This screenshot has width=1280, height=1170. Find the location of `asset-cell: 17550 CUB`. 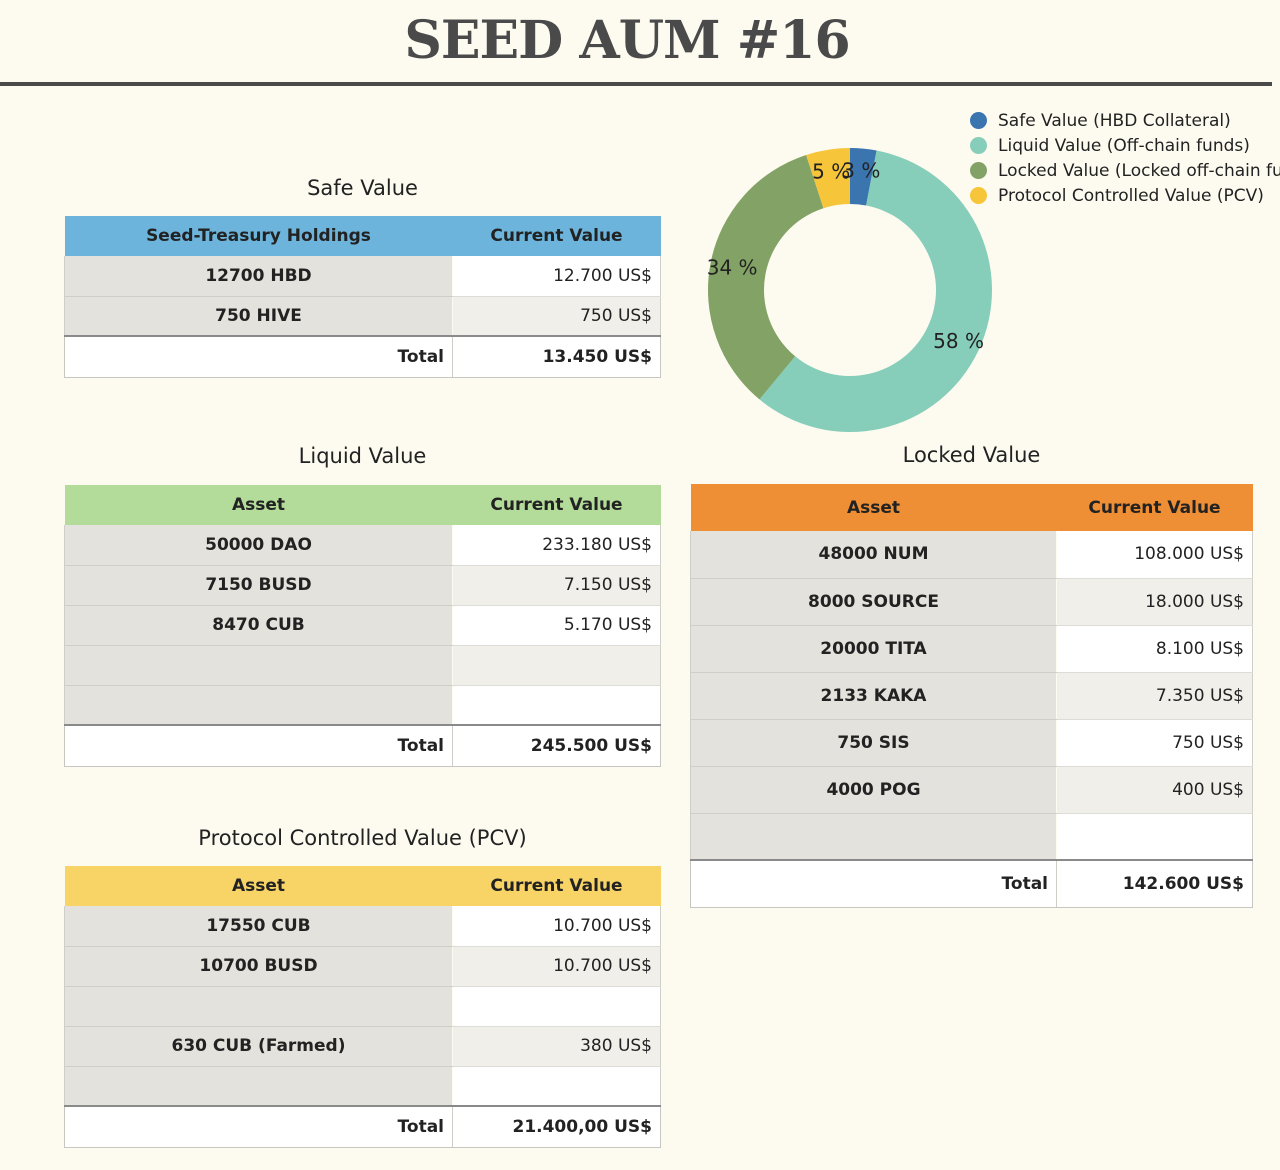

asset-cell: 17550 CUB is located at coordinates (258, 926).